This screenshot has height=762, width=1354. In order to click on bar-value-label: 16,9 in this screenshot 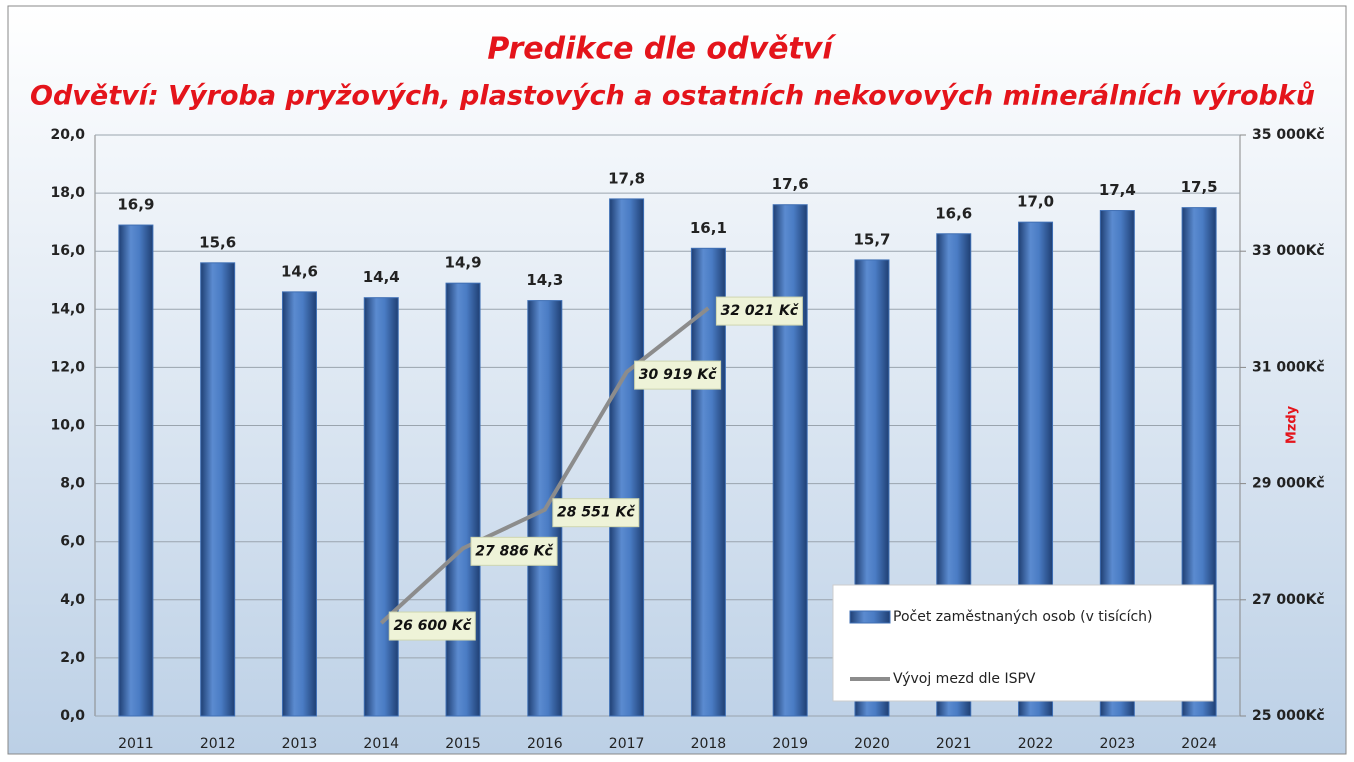, I will do `click(135, 205)`.